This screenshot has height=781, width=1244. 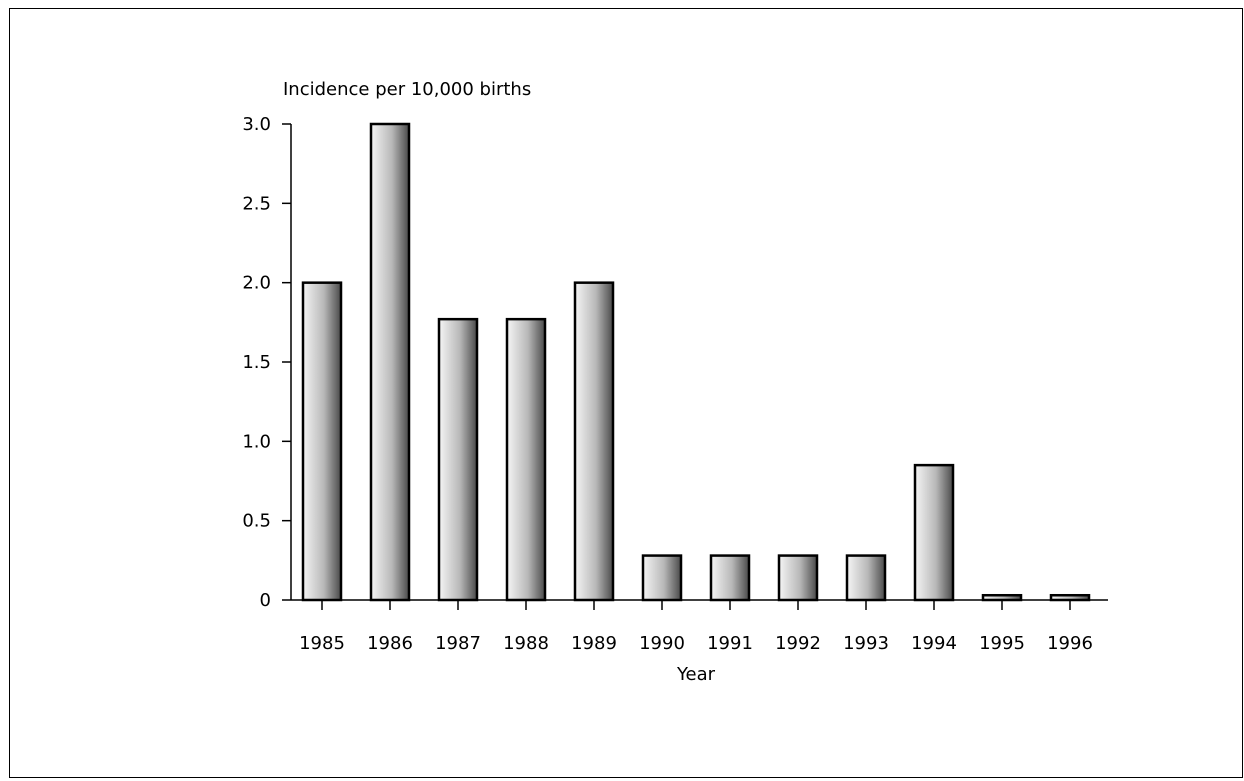 I want to click on x-tick-label: 1991, so click(x=730, y=643).